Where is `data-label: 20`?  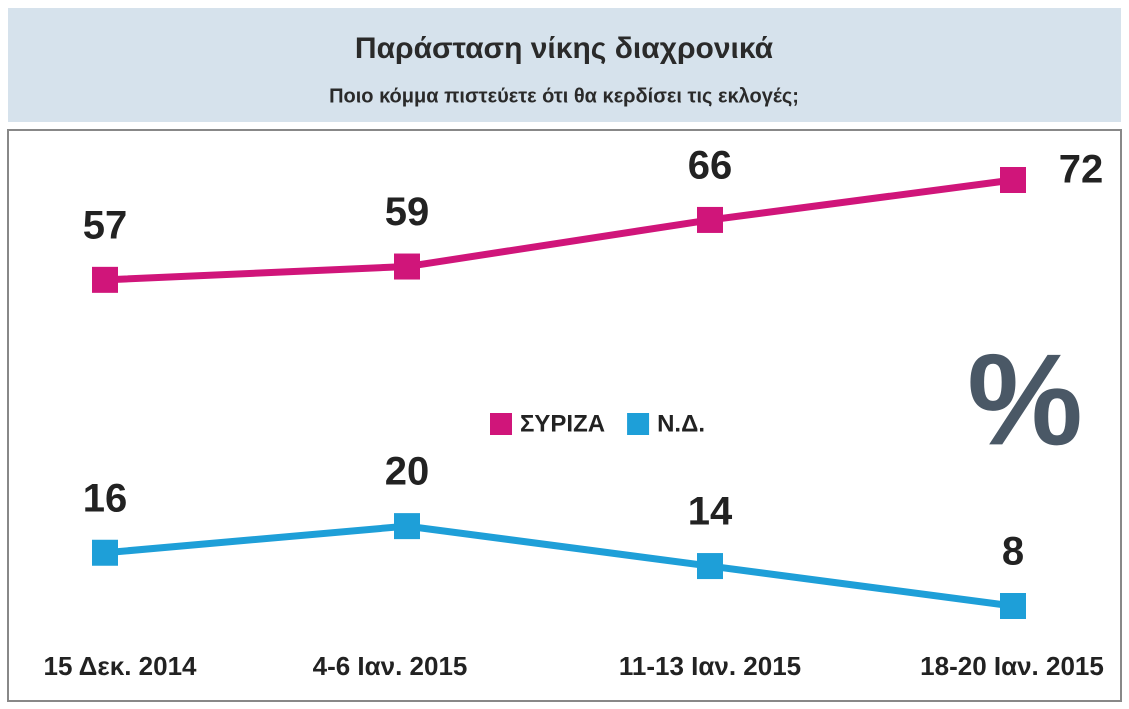 data-label: 20 is located at coordinates (407, 472).